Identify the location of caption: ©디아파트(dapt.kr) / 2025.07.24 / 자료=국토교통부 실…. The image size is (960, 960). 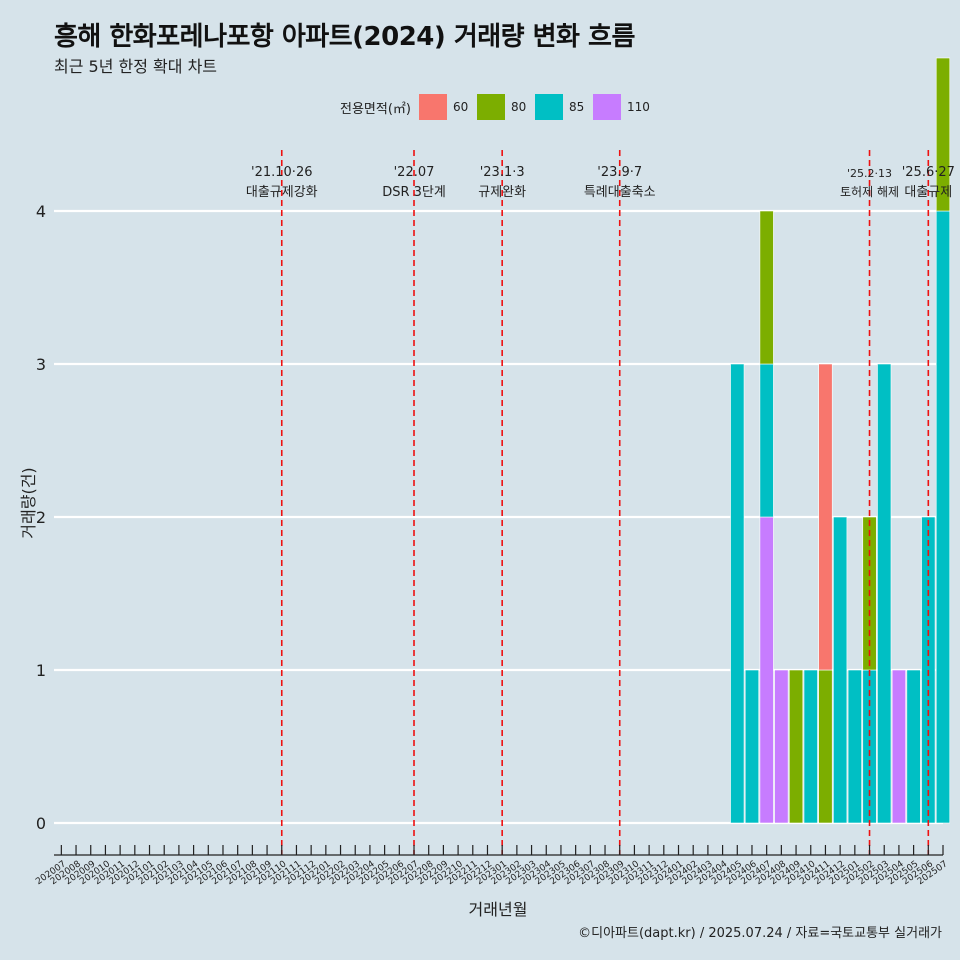
(760, 933).